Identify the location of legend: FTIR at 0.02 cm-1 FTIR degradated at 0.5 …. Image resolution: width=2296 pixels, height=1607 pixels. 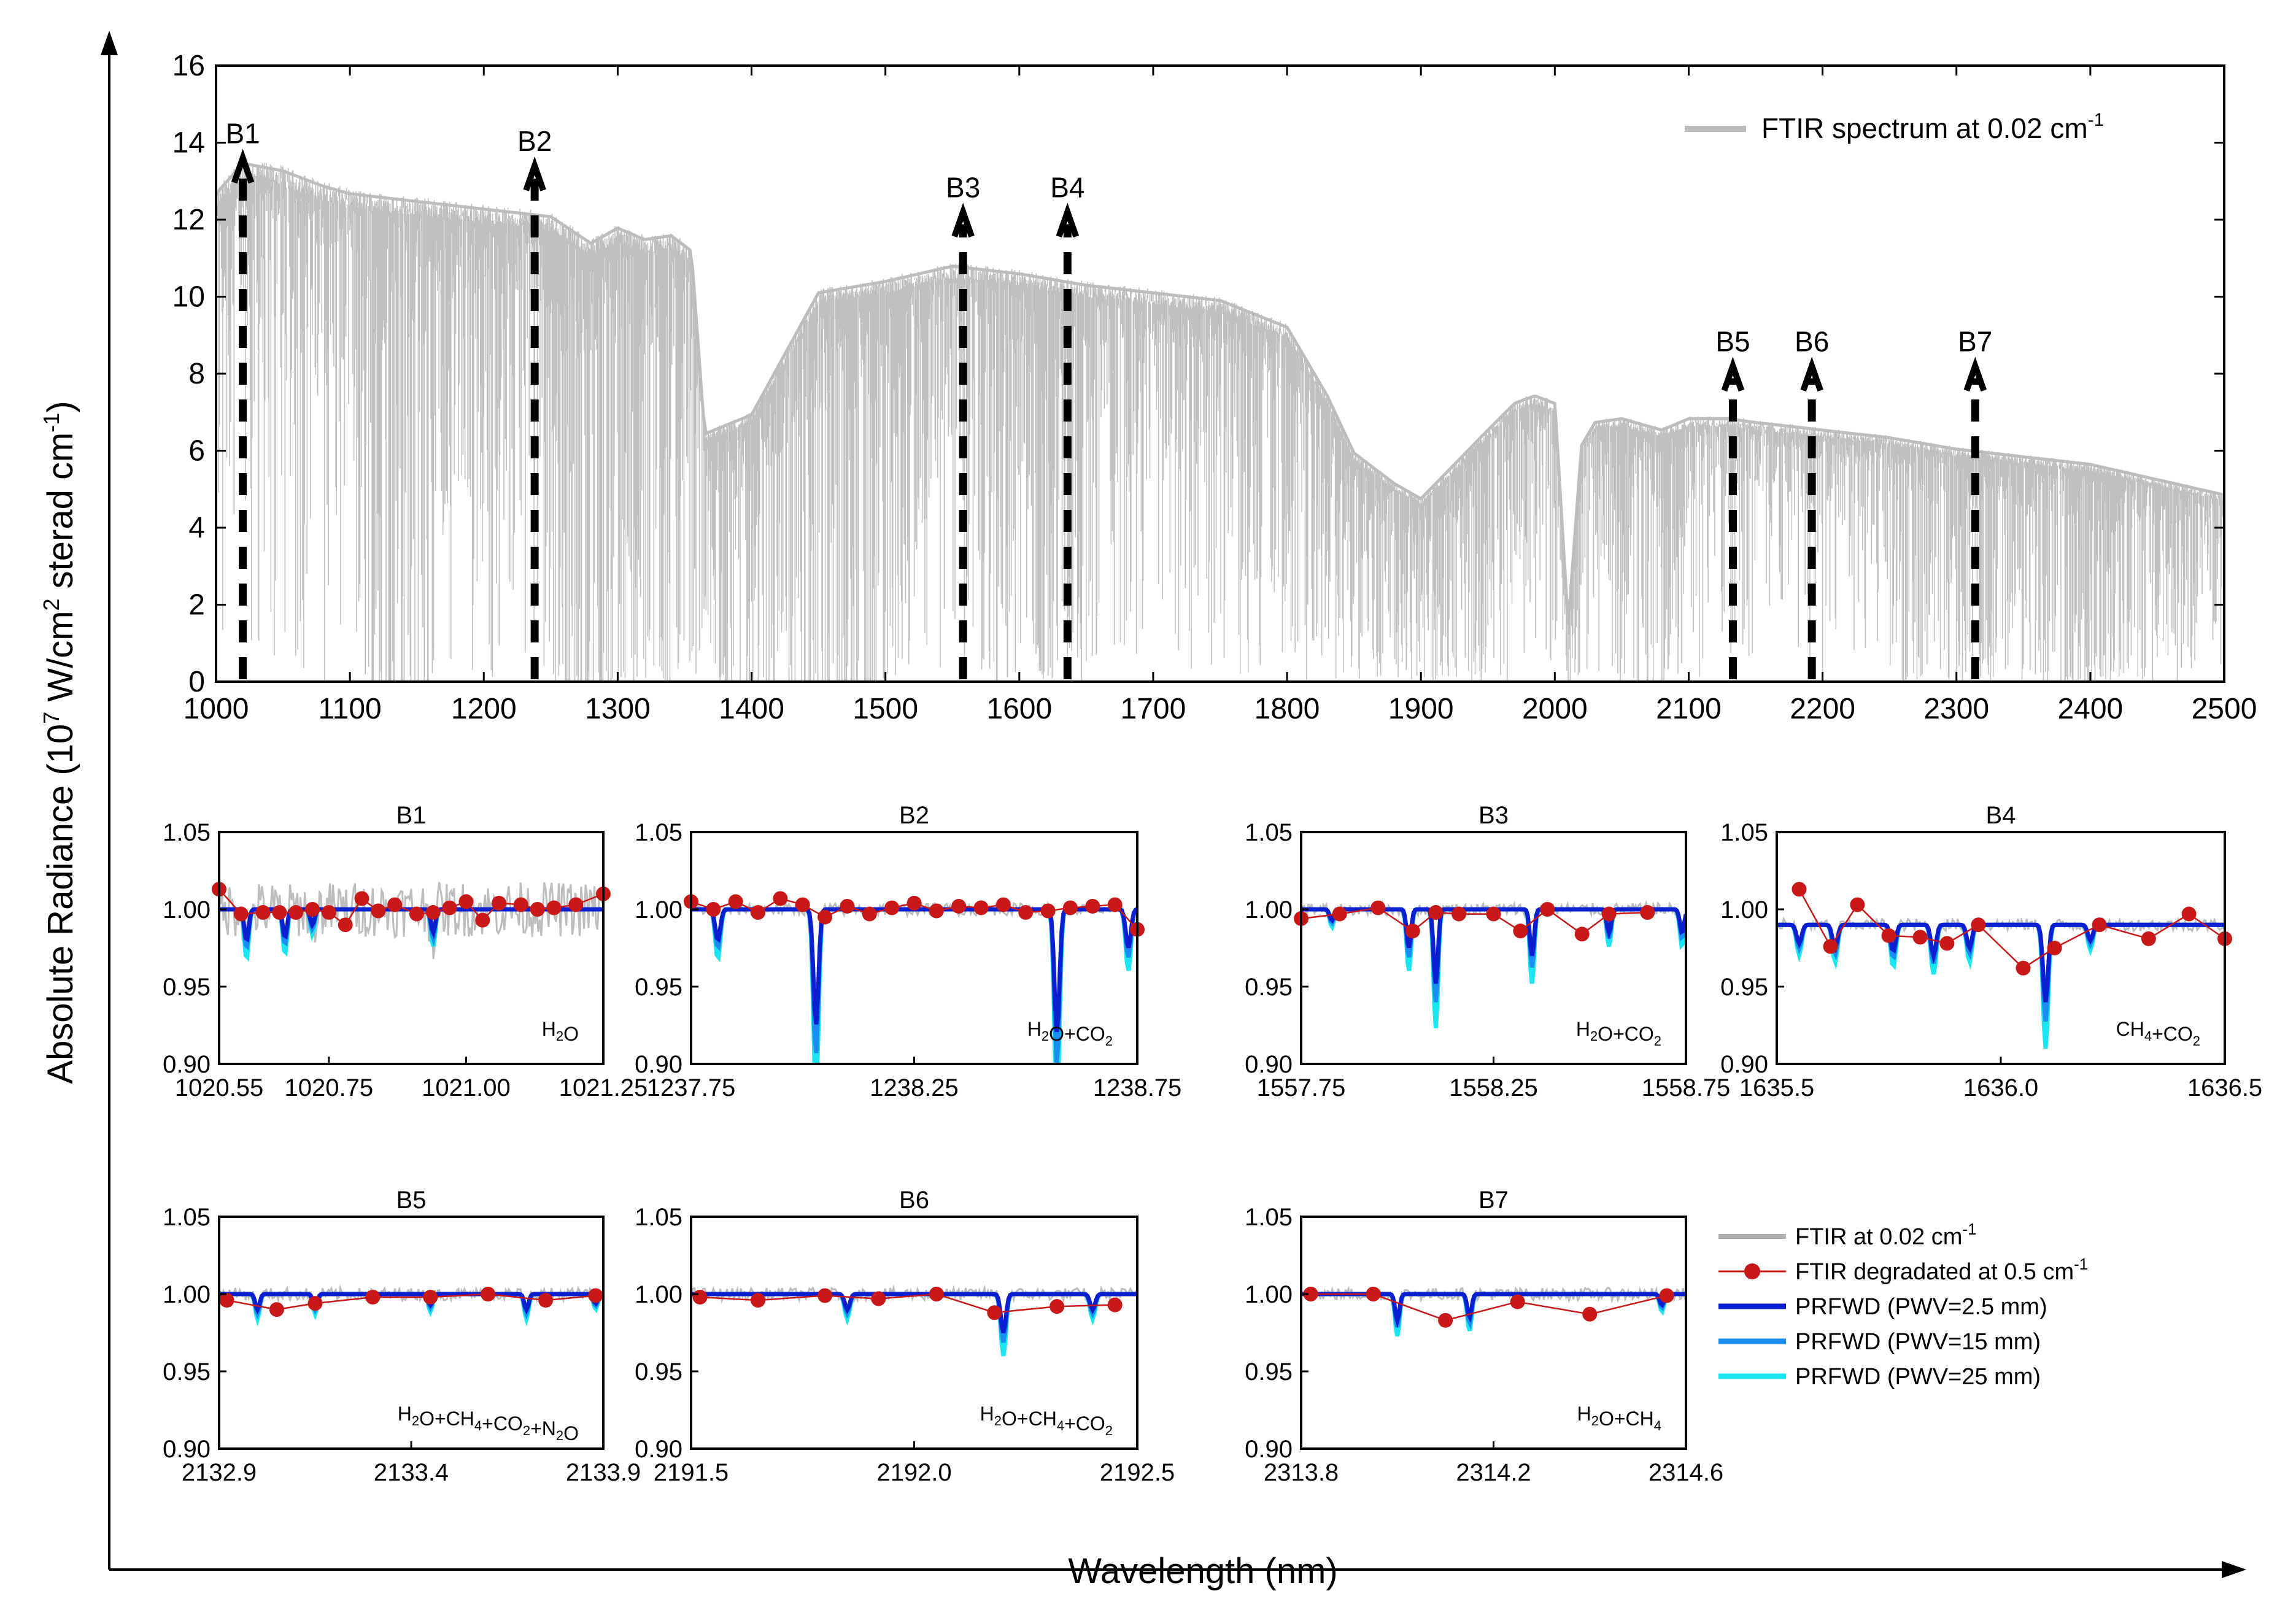
(1903, 1305).